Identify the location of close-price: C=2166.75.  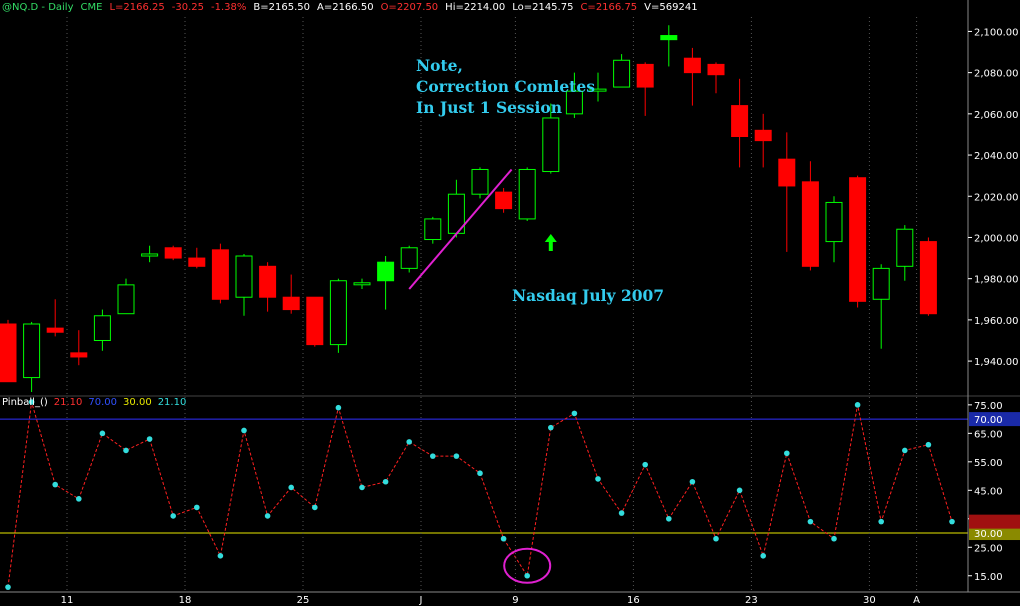
(609, 7).